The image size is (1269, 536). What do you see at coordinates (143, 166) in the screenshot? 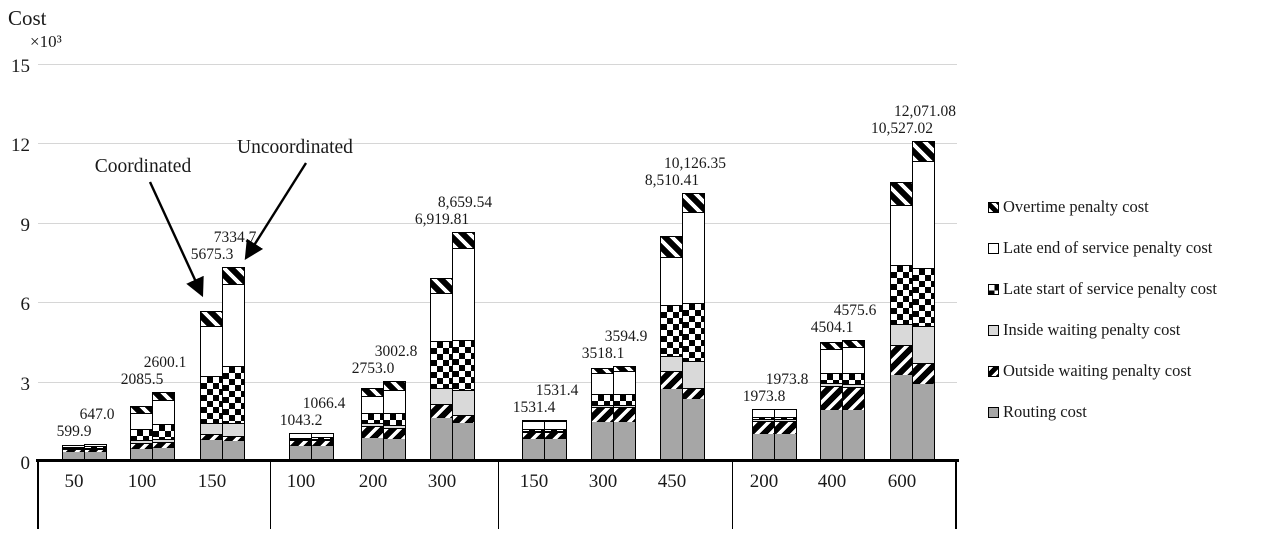
I see `annotation-coordinated: Coordinated` at bounding box center [143, 166].